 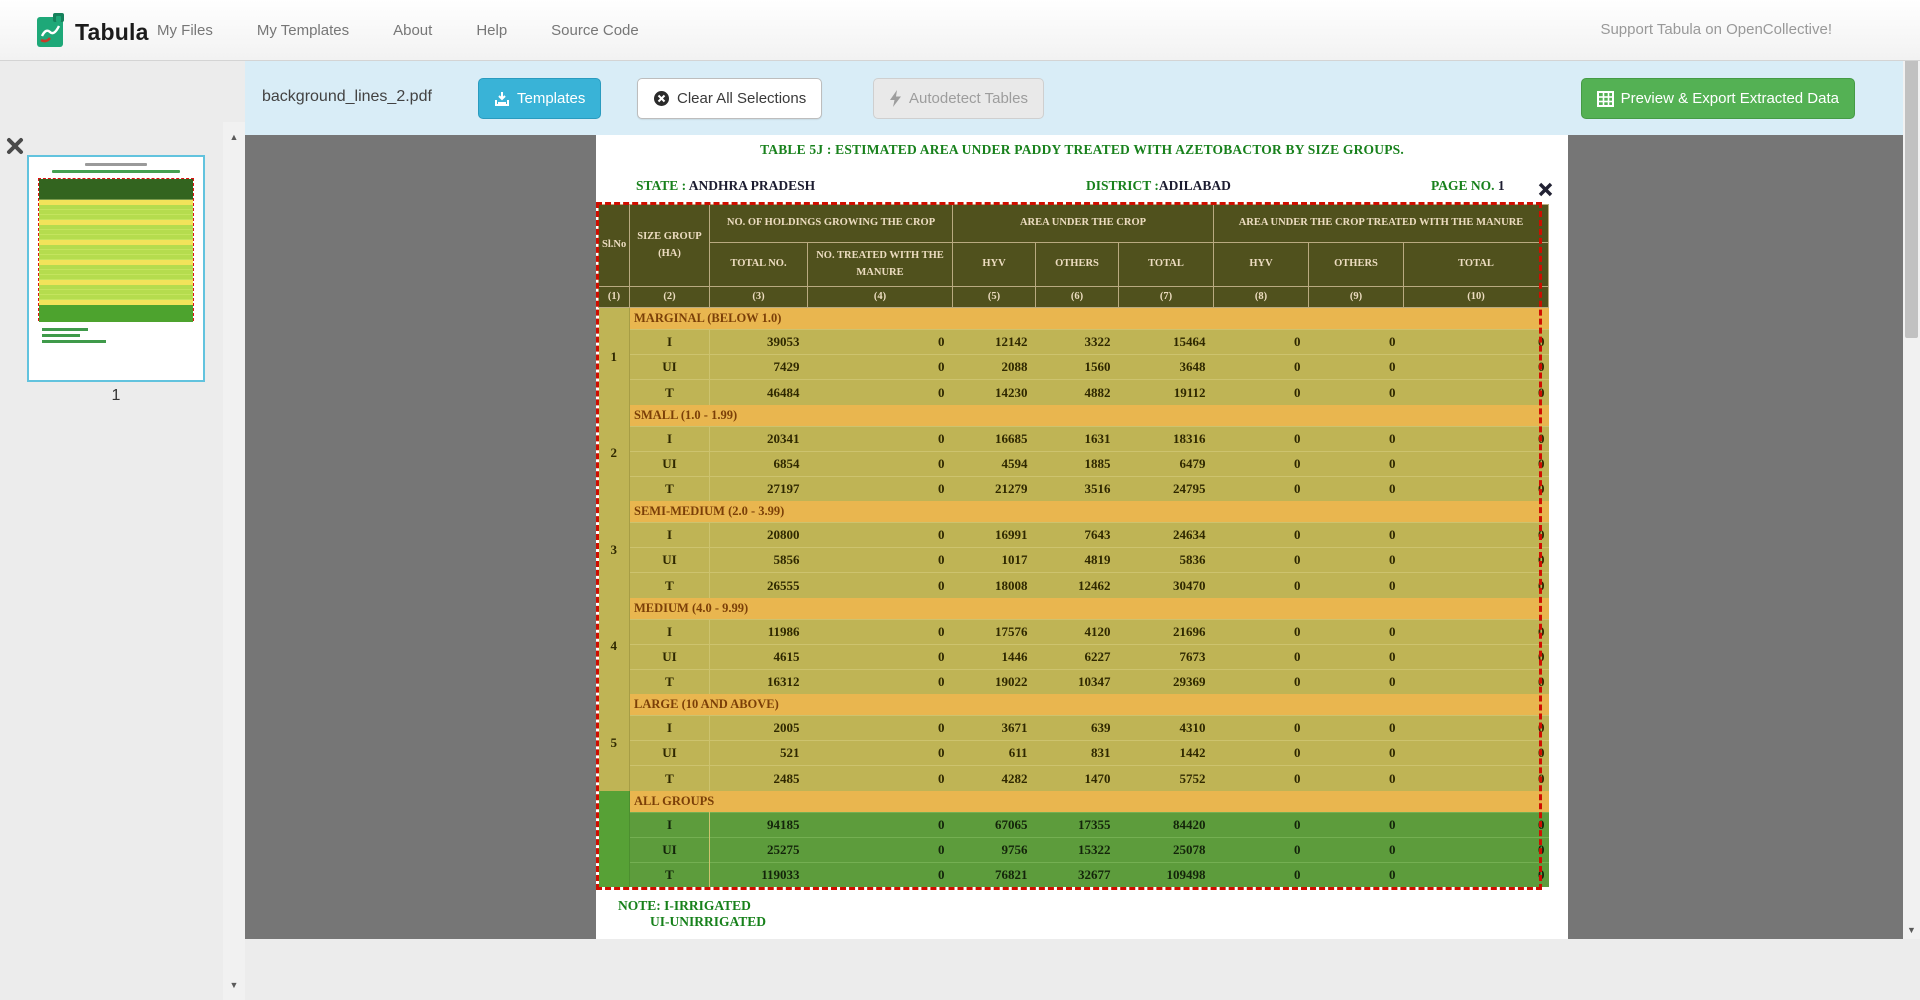 What do you see at coordinates (1911, 469) in the screenshot?
I see `main-scrollbar: ▲ ▼` at bounding box center [1911, 469].